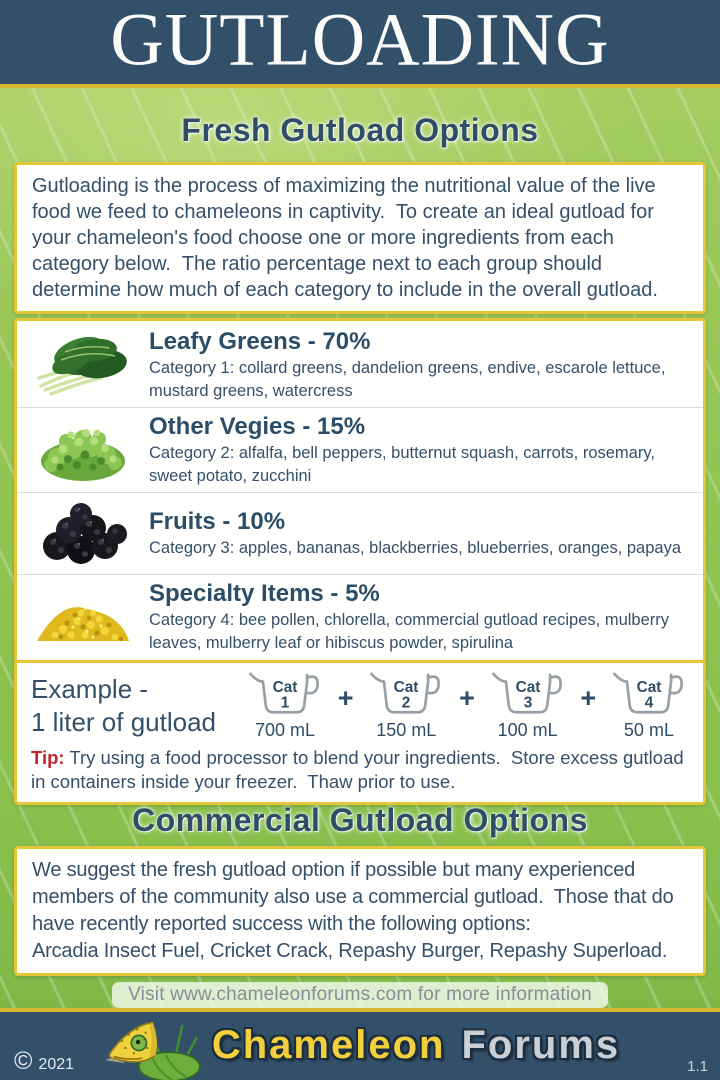  What do you see at coordinates (83, 365) in the screenshot?
I see `leafy-greens-image` at bounding box center [83, 365].